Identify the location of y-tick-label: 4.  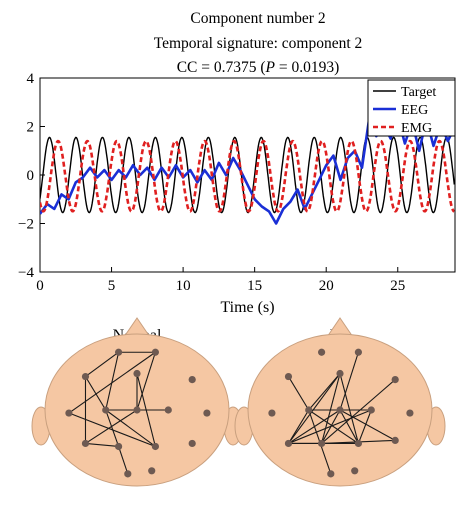
(31, 79).